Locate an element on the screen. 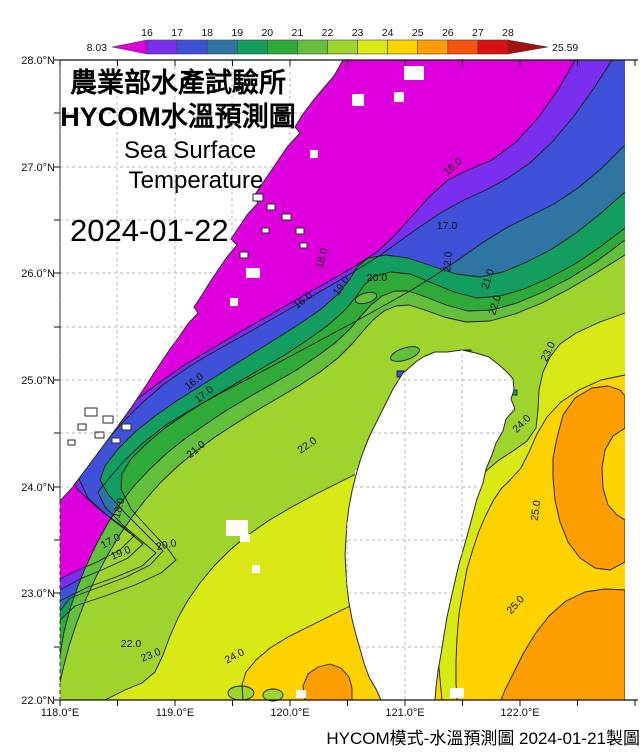 Image resolution: width=643 pixels, height=756 pixels. colorbar: 8.03 25.59 16 17 18 19 20 21 22 23 24 25 26 27 28 is located at coordinates (332, 41).